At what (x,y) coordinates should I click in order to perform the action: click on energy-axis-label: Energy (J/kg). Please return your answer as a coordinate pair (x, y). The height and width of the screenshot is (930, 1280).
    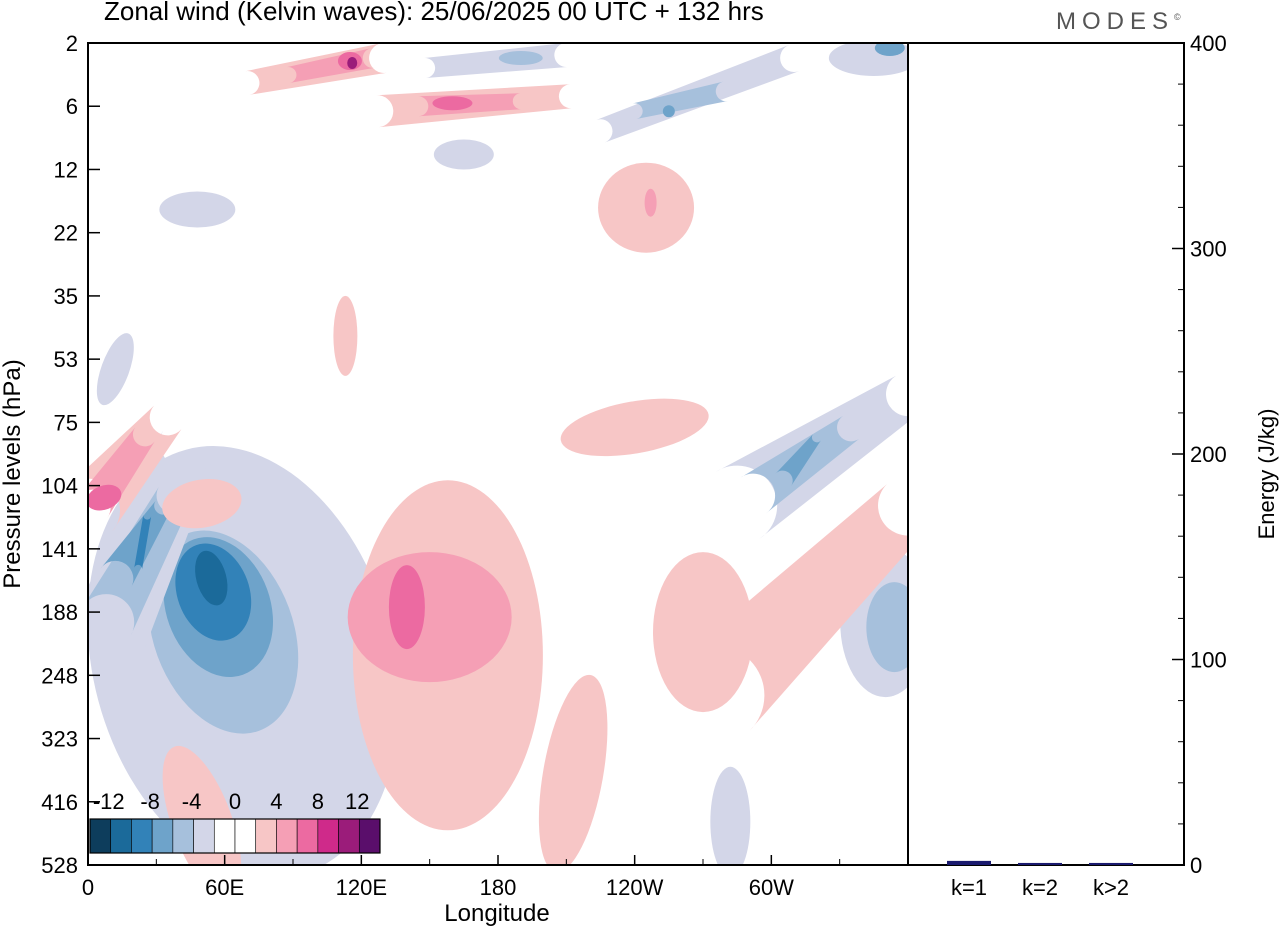
    Looking at the image, I should click on (1266, 474).